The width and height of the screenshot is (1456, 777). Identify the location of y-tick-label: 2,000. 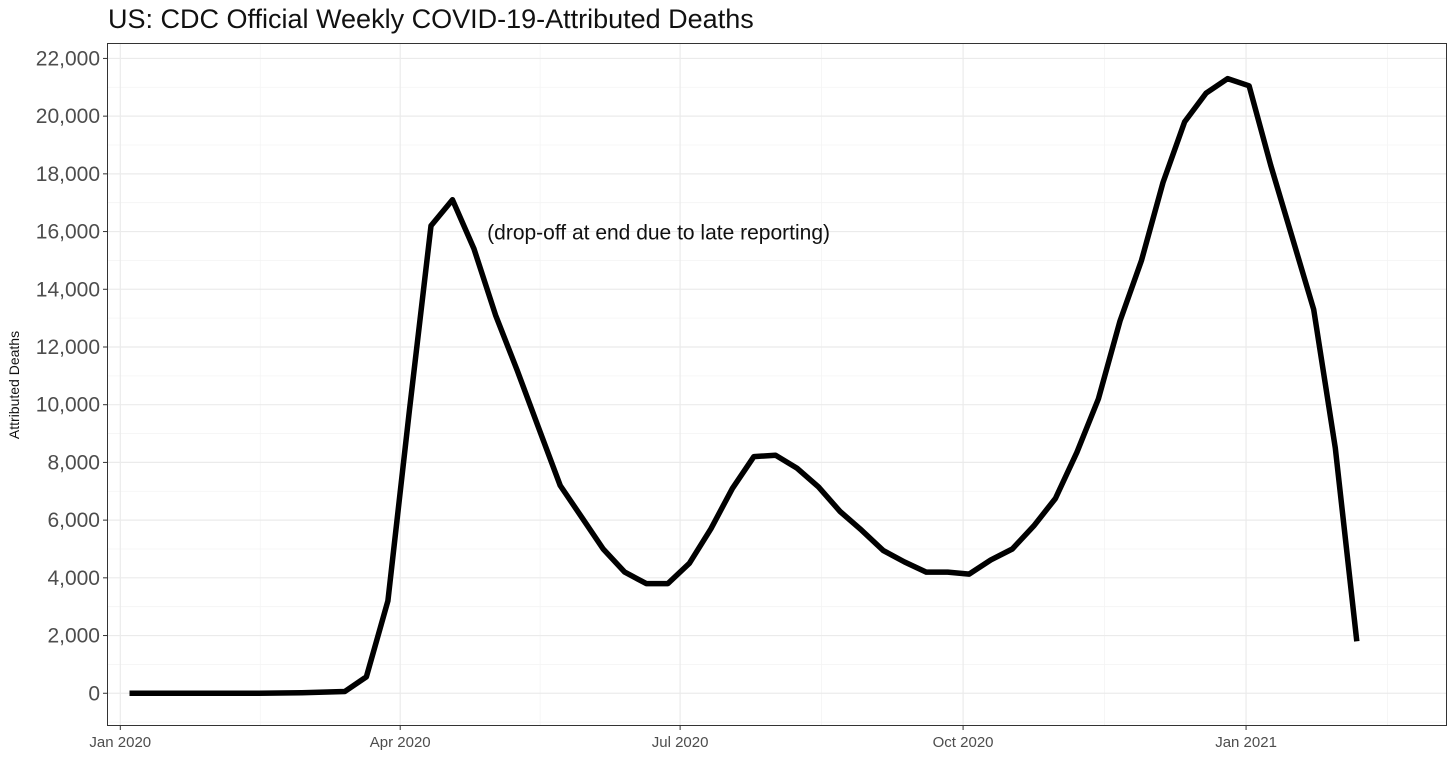
(73, 636).